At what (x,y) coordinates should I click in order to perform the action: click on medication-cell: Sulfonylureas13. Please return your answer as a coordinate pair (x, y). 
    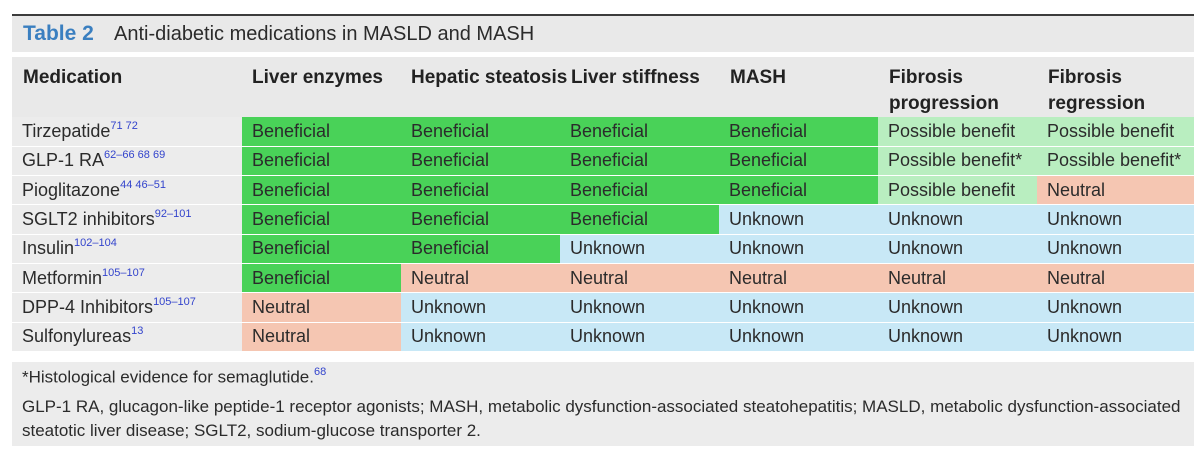
    Looking at the image, I should click on (127, 337).